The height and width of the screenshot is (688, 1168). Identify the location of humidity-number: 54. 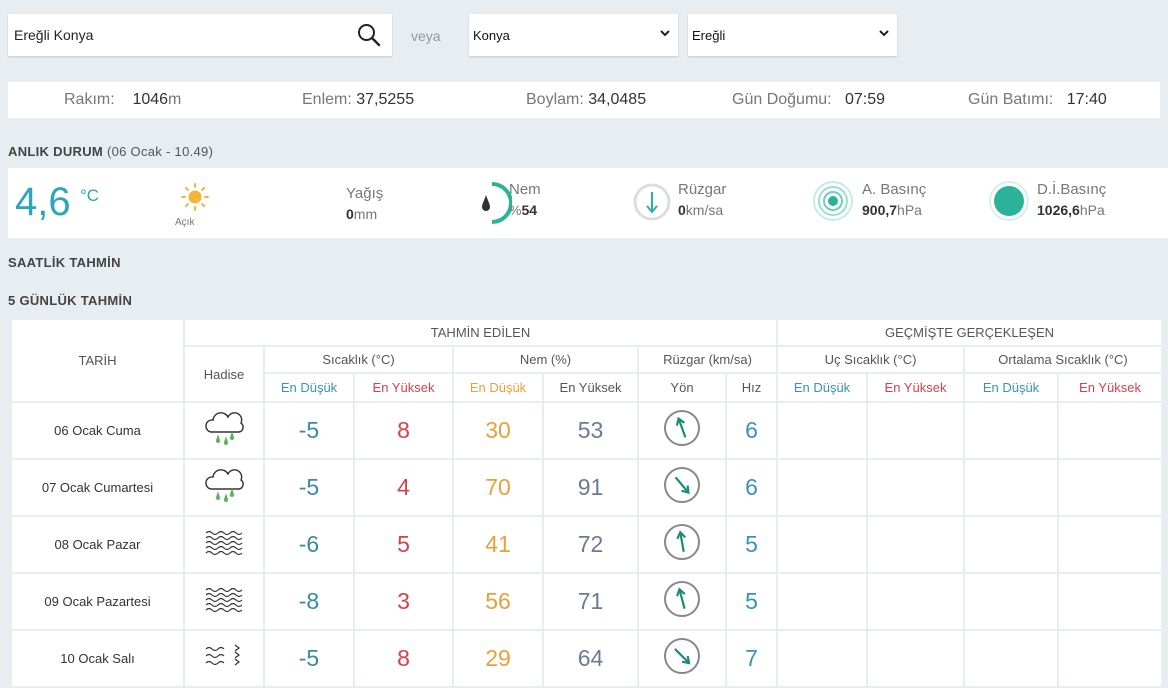
(529, 210).